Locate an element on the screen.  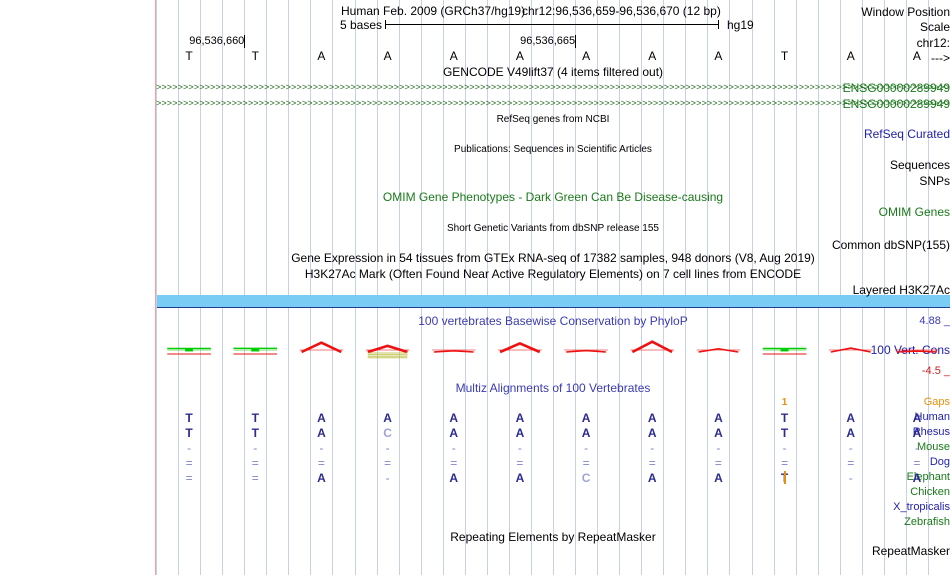
species-label-elephant: Elephant is located at coordinates (928, 477).